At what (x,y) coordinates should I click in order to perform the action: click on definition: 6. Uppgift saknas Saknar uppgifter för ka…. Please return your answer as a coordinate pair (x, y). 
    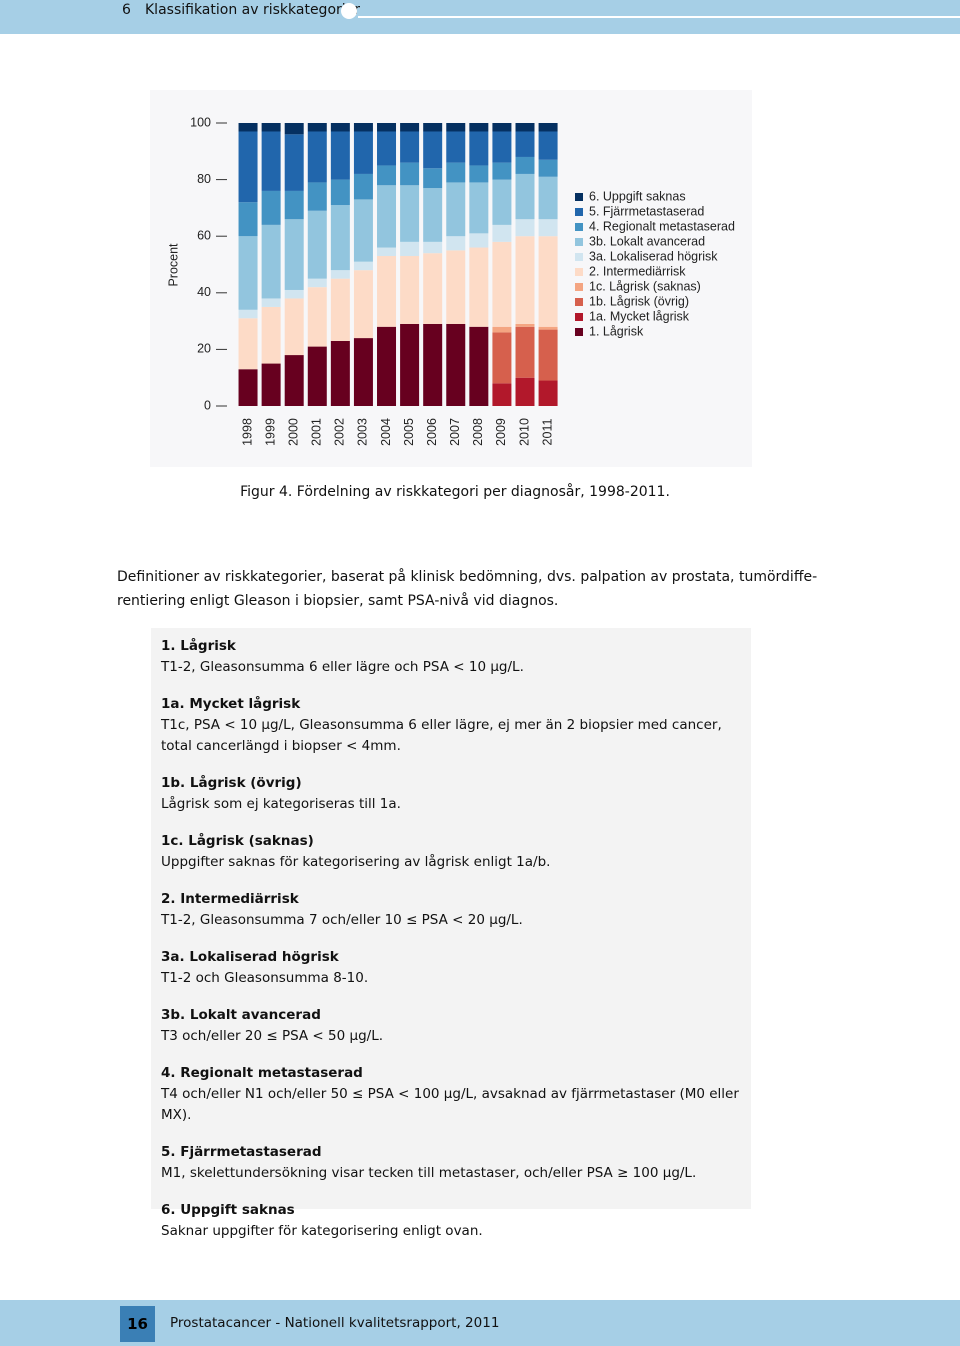
    Looking at the image, I should click on (451, 1221).